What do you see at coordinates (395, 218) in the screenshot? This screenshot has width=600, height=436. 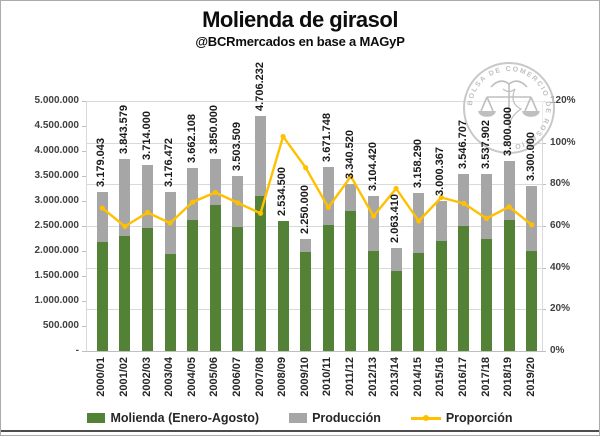 I see `bar-value-label: 2.063.410` at bounding box center [395, 218].